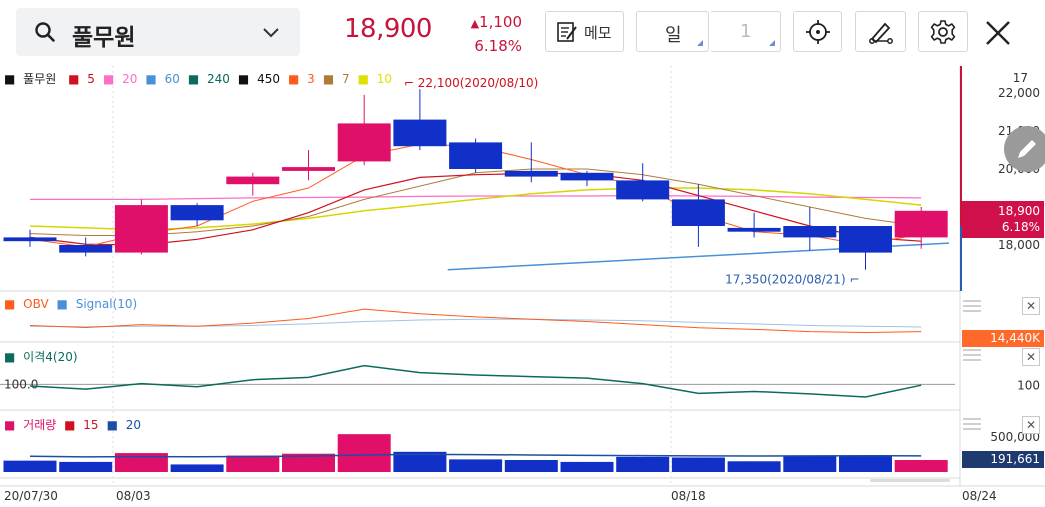 This screenshot has width=1045, height=507. I want to click on volume-ma-legend-item: ■ 15, so click(81, 425).